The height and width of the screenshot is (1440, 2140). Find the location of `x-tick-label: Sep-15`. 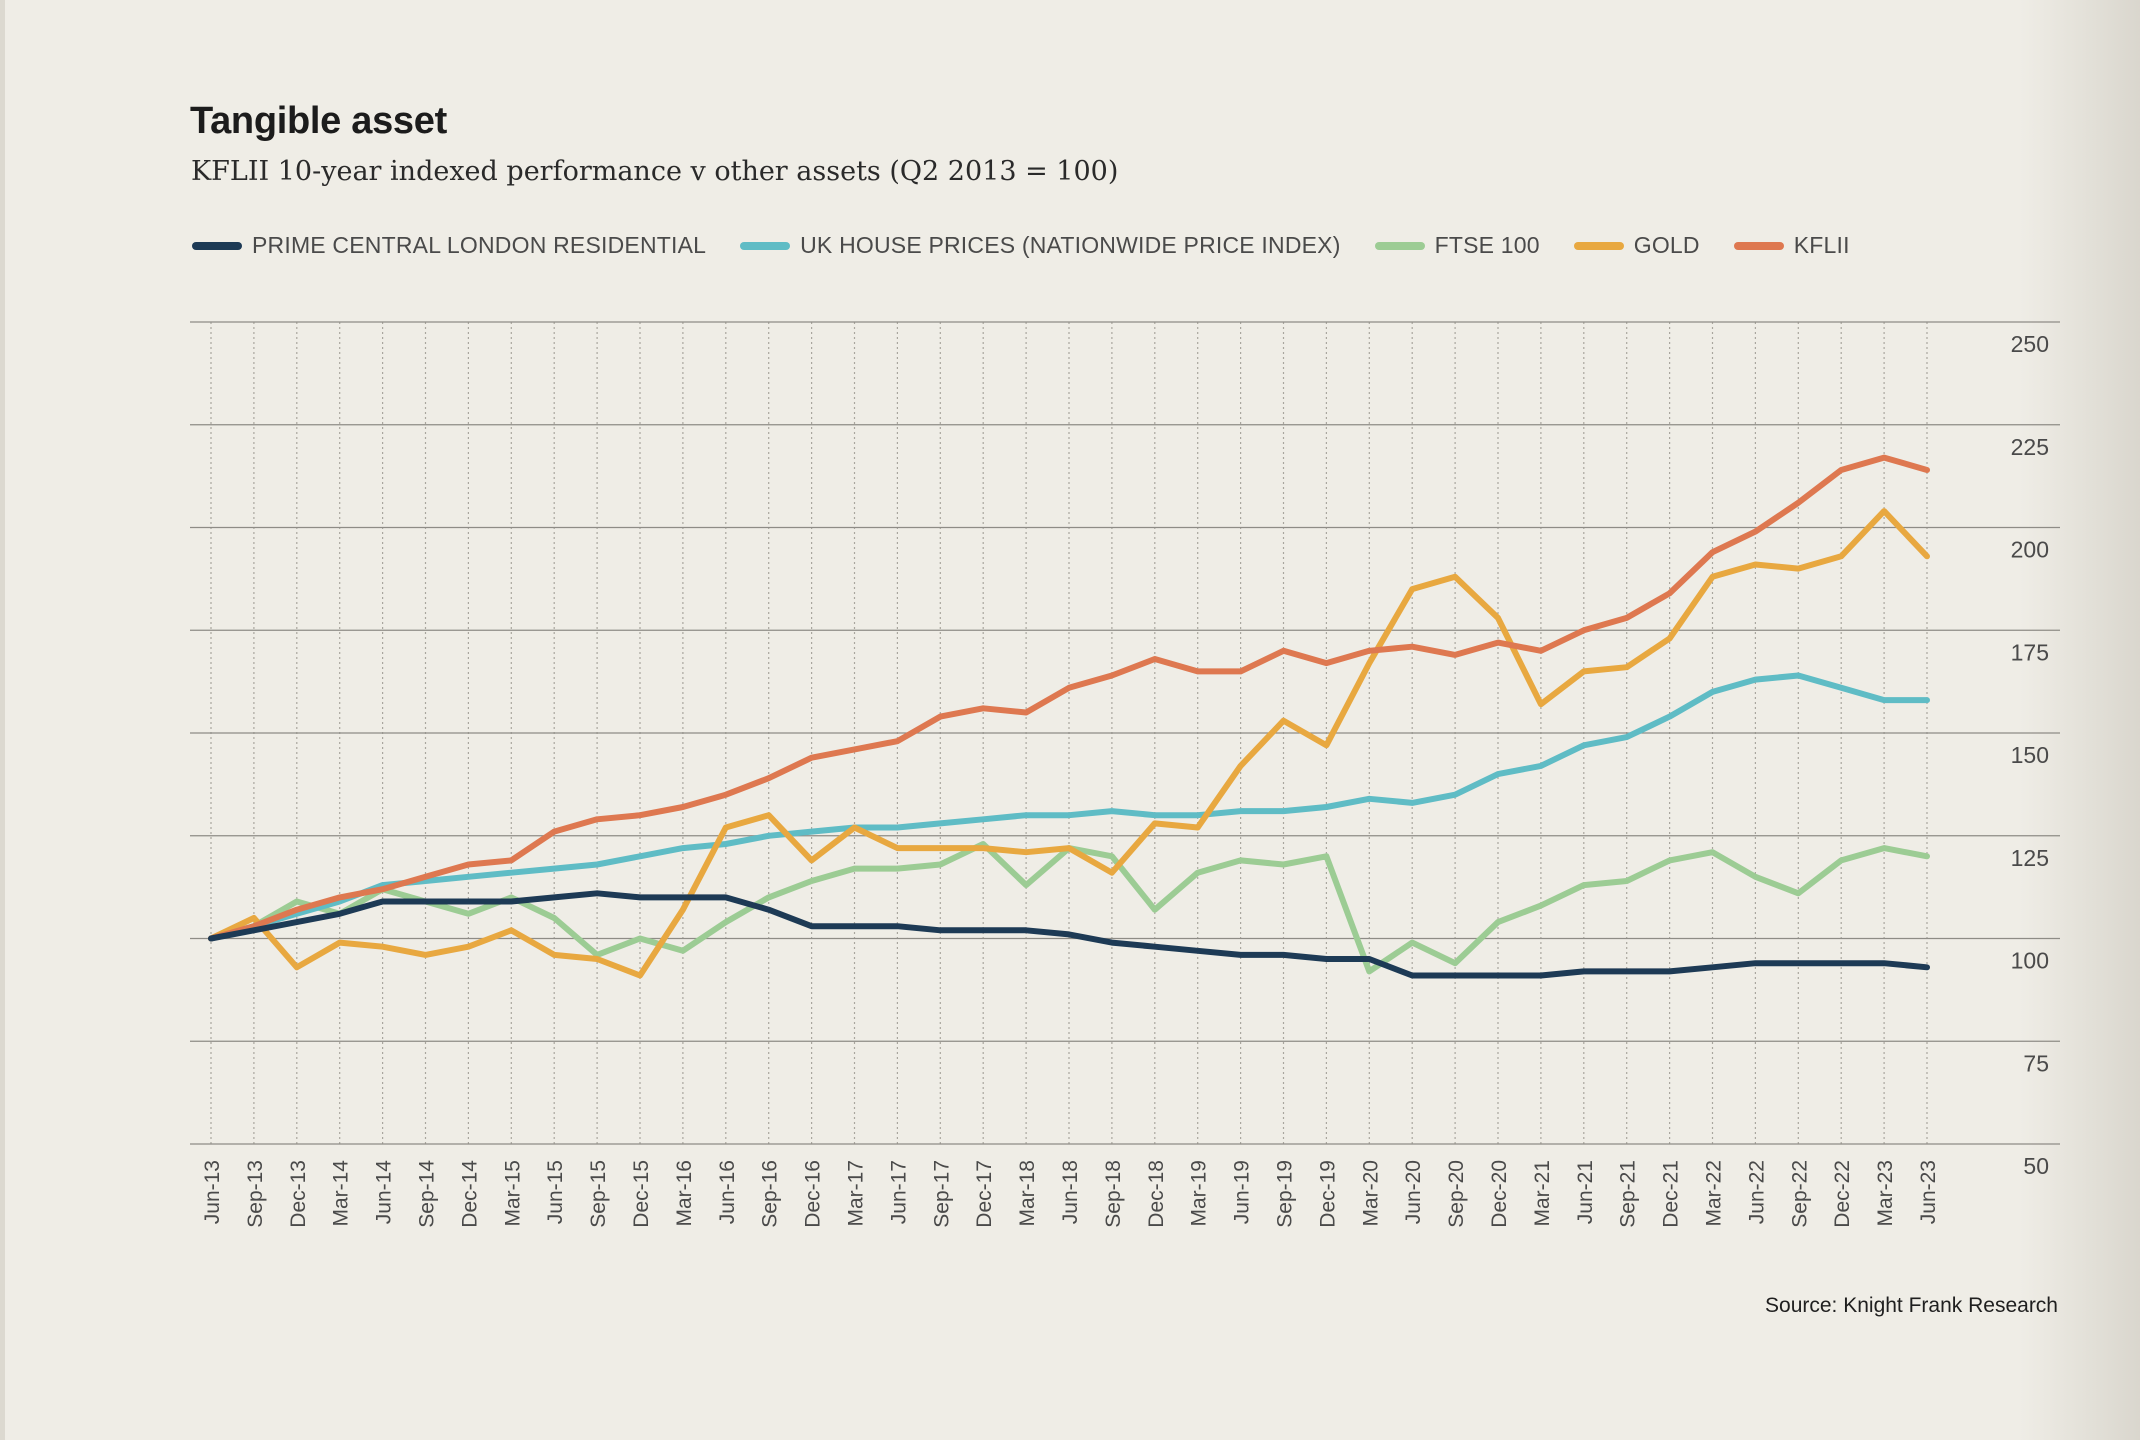

x-tick-label: Sep-15 is located at coordinates (598, 1194).